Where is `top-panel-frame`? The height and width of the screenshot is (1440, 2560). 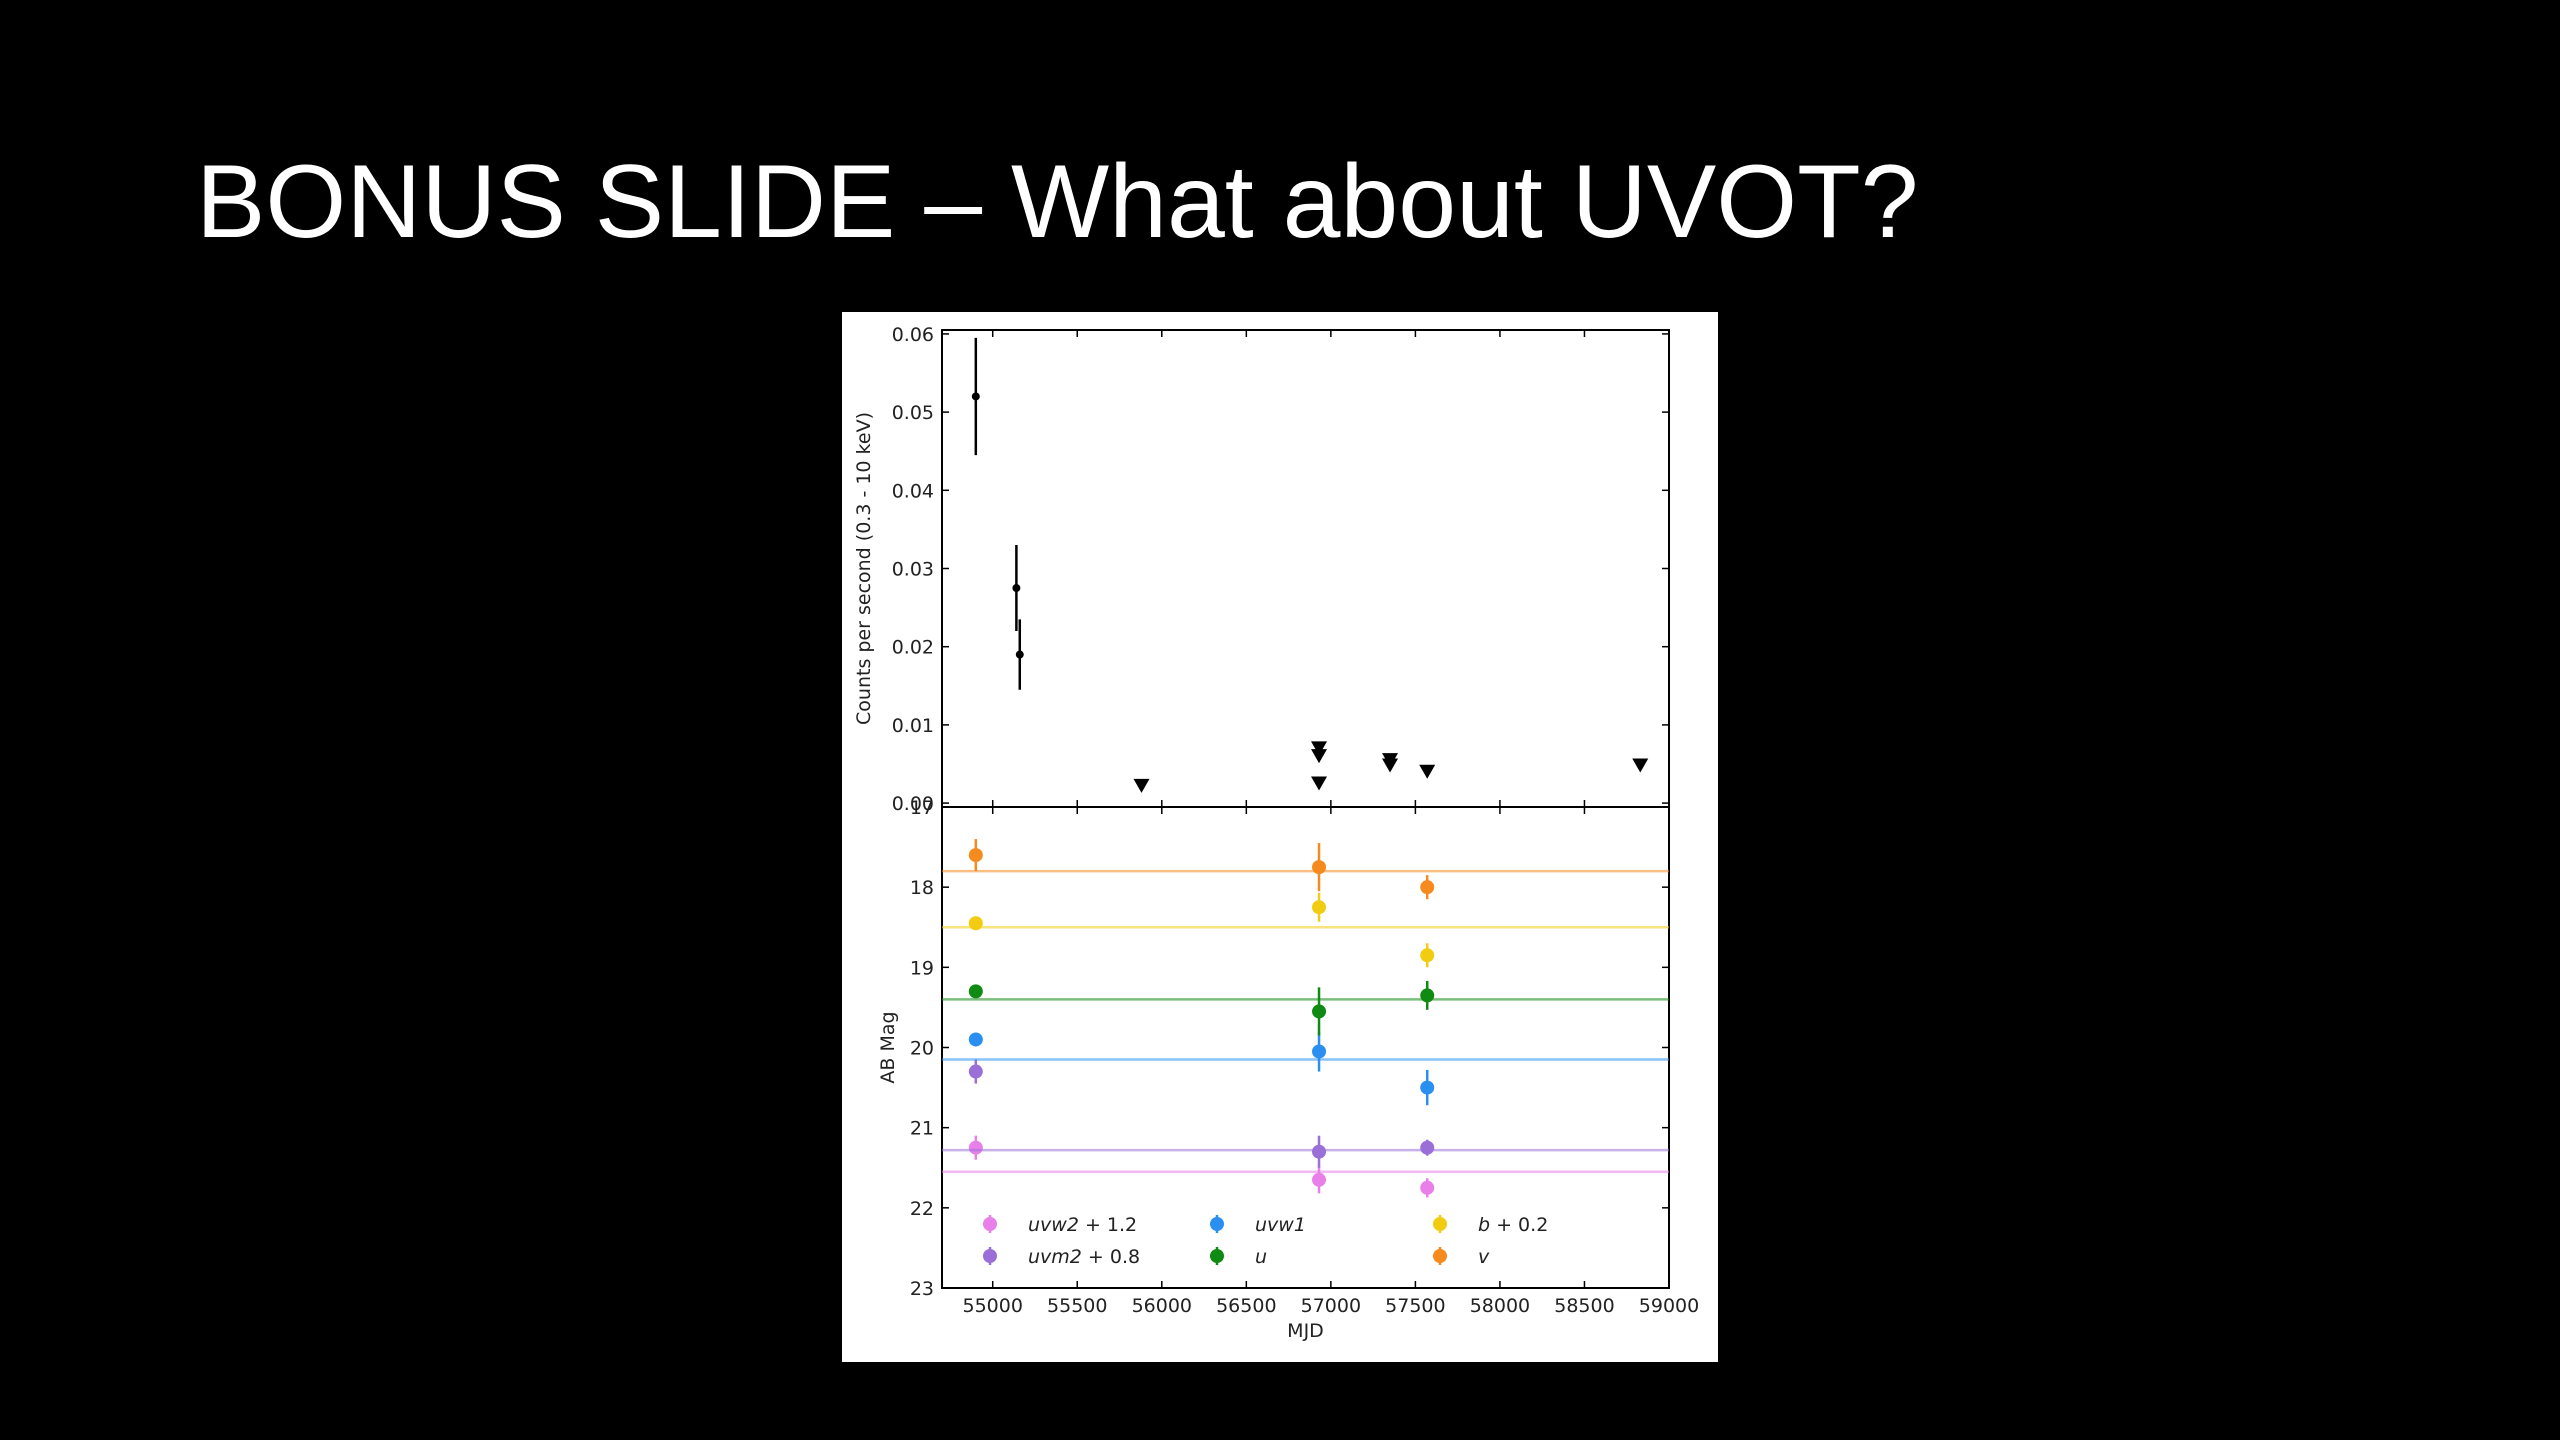
top-panel-frame is located at coordinates (1305, 568).